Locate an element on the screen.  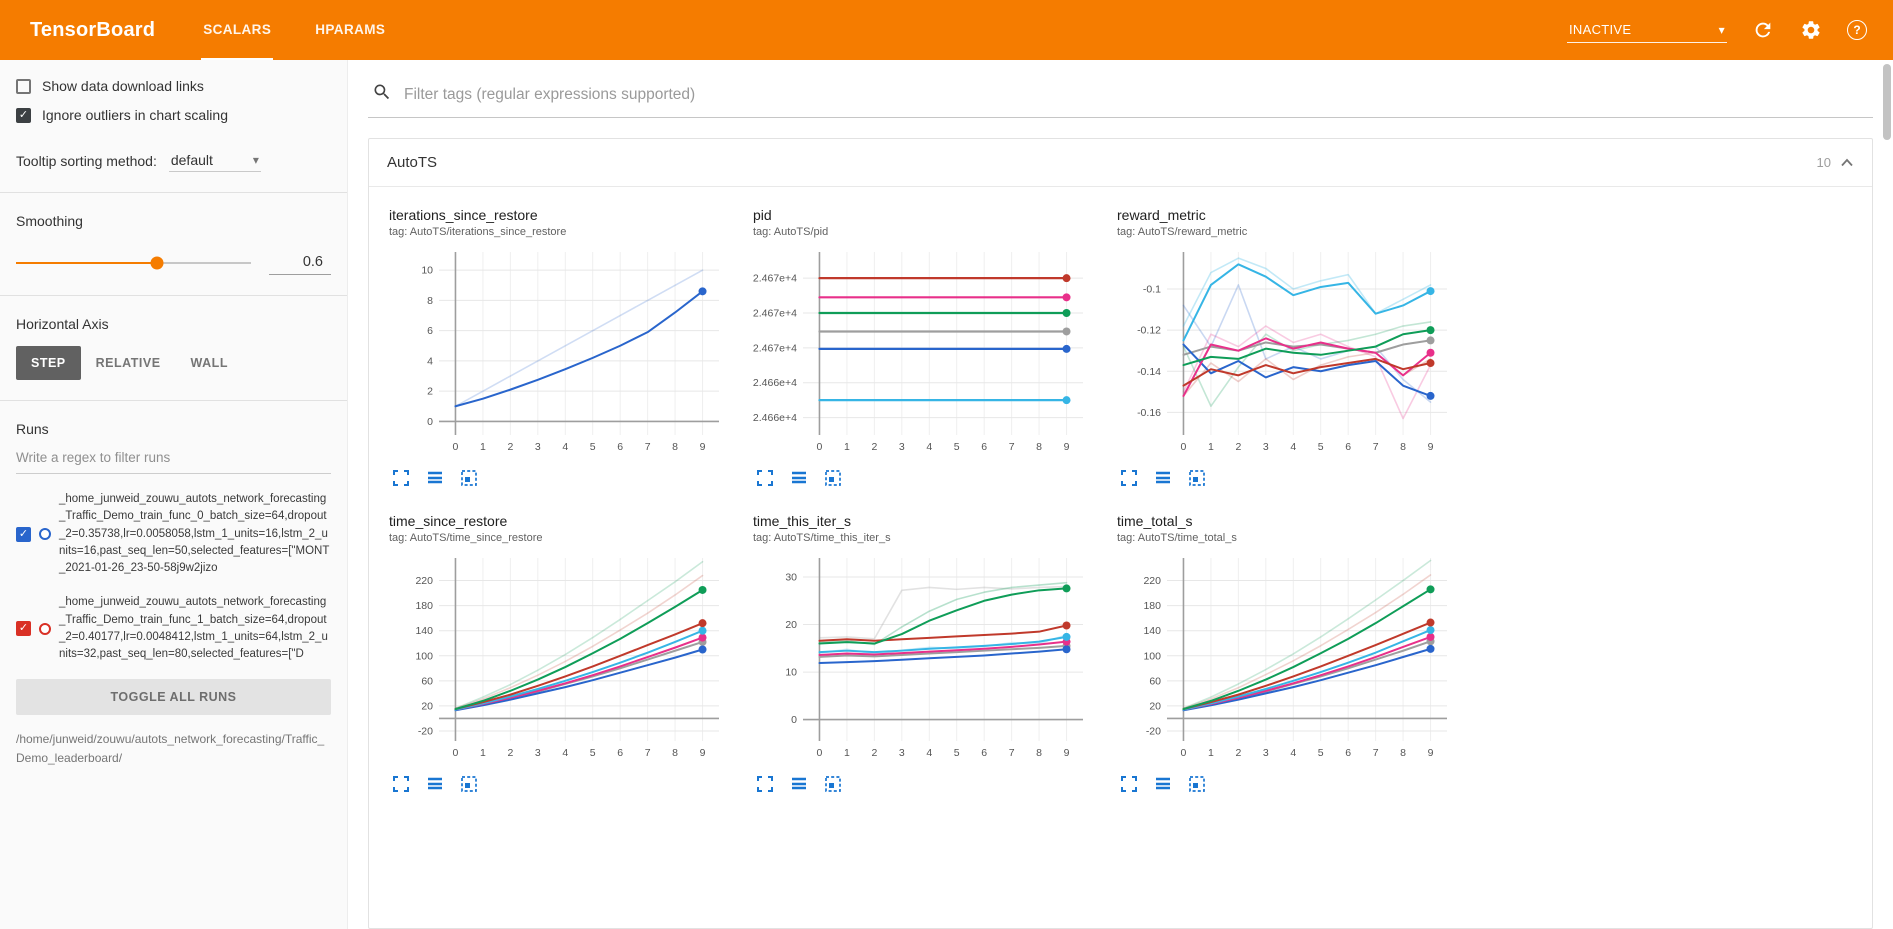
help-icon: ? is located at coordinates (1857, 30).